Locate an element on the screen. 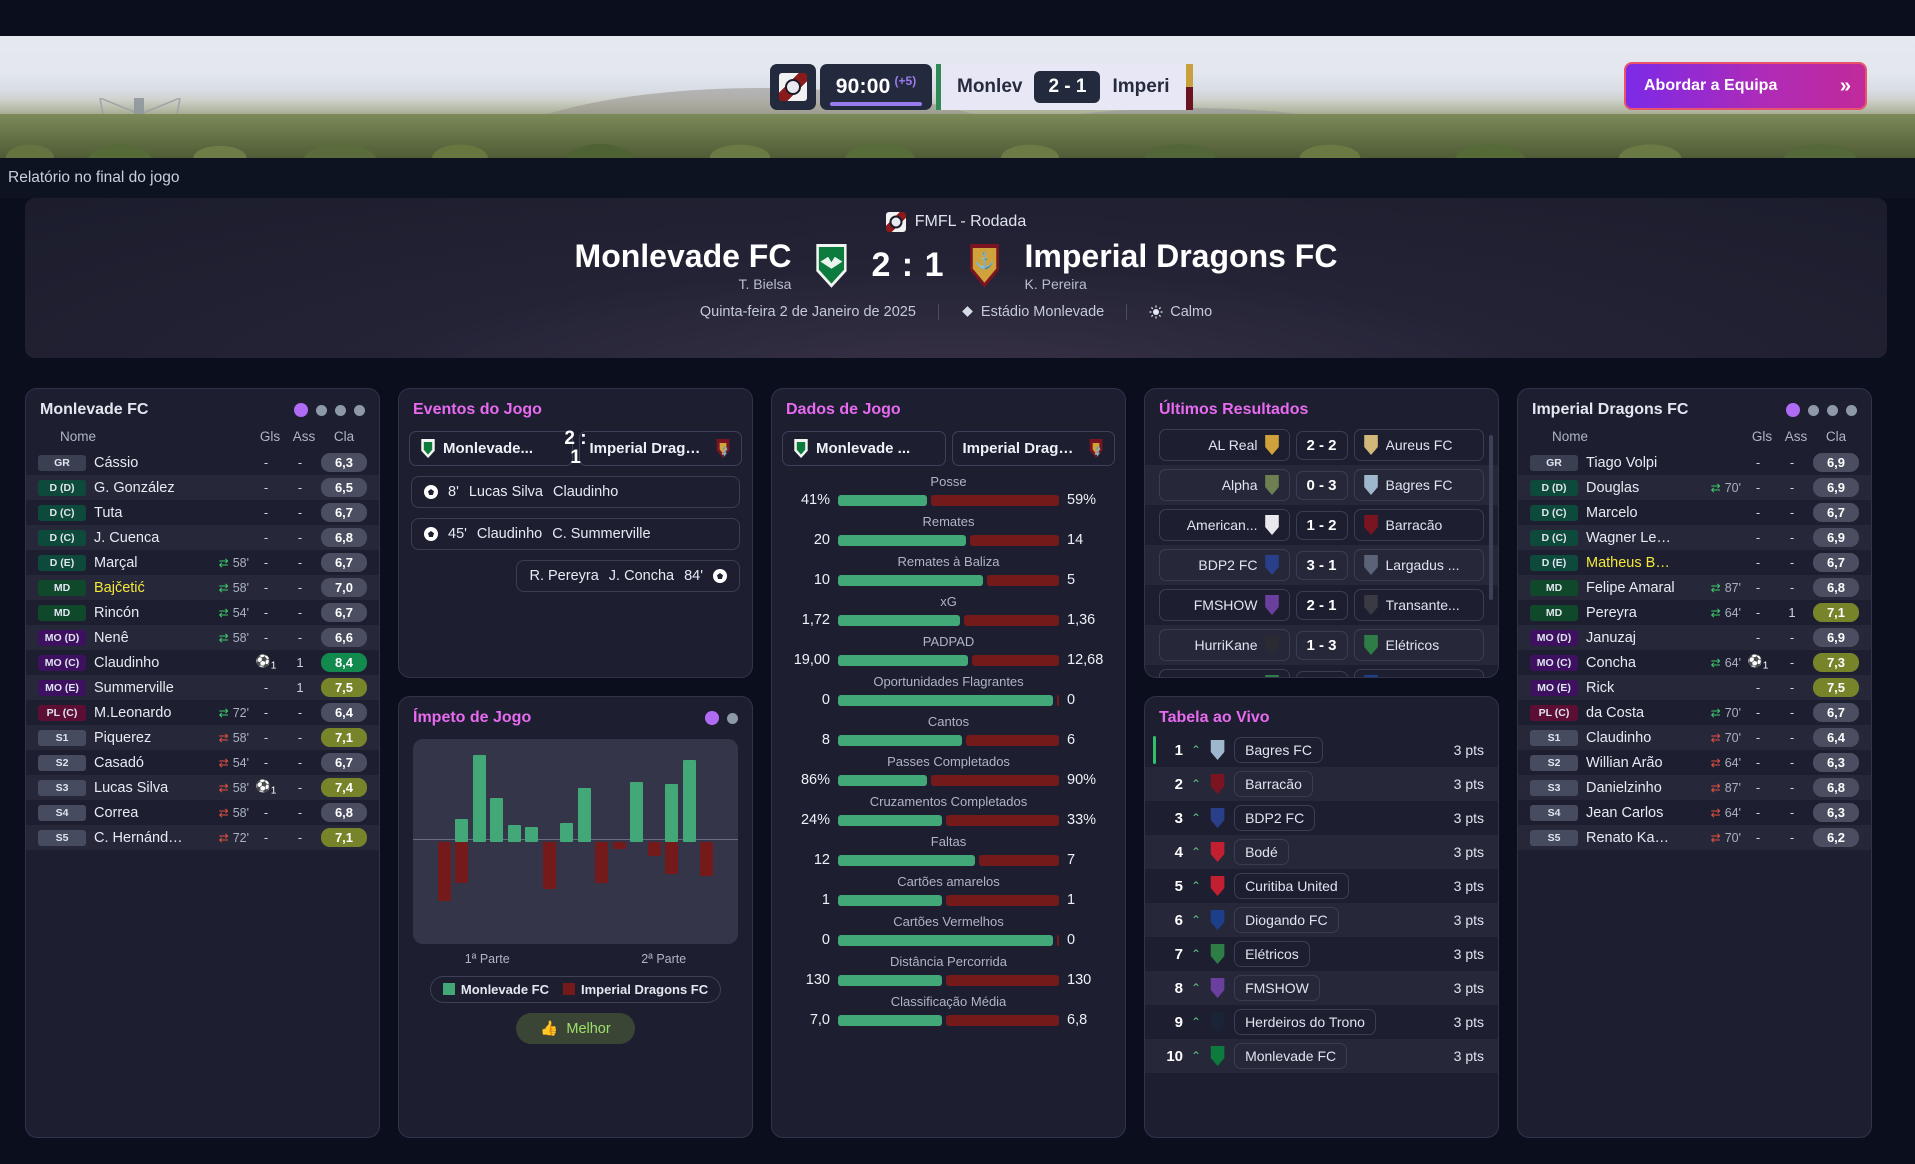 The width and height of the screenshot is (1915, 1164). table-row: PL (C) M.Leonardo ⇄ 72' - - 6,4 is located at coordinates (202, 712).